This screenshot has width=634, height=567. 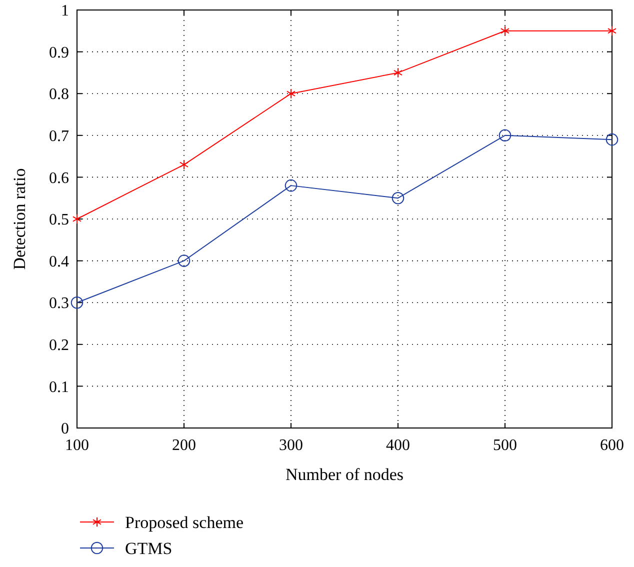 I want to click on x-tick-label: 300, so click(x=291, y=445).